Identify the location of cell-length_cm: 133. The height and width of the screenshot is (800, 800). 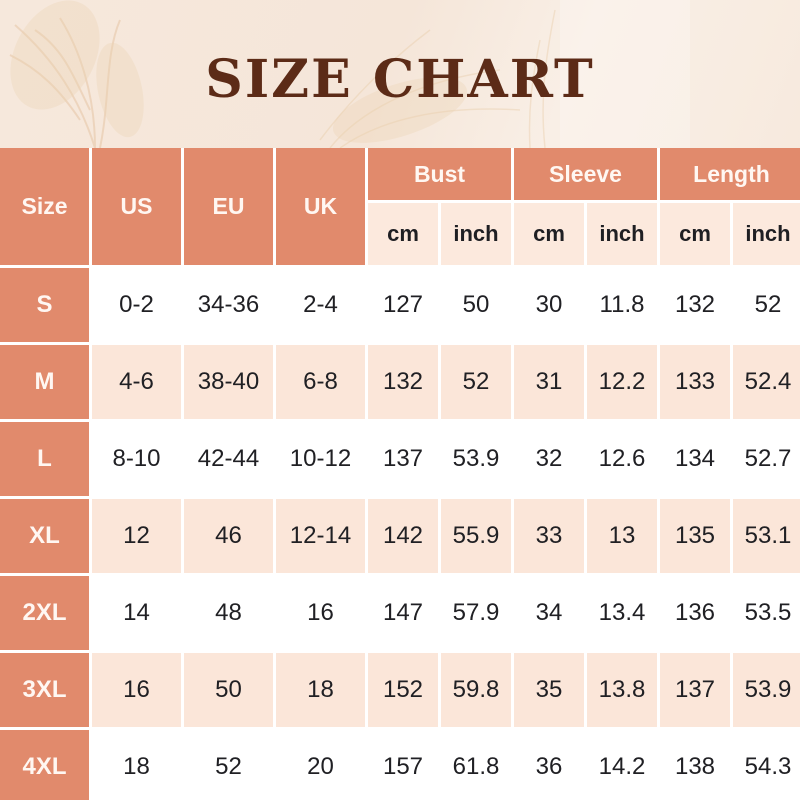
(695, 382).